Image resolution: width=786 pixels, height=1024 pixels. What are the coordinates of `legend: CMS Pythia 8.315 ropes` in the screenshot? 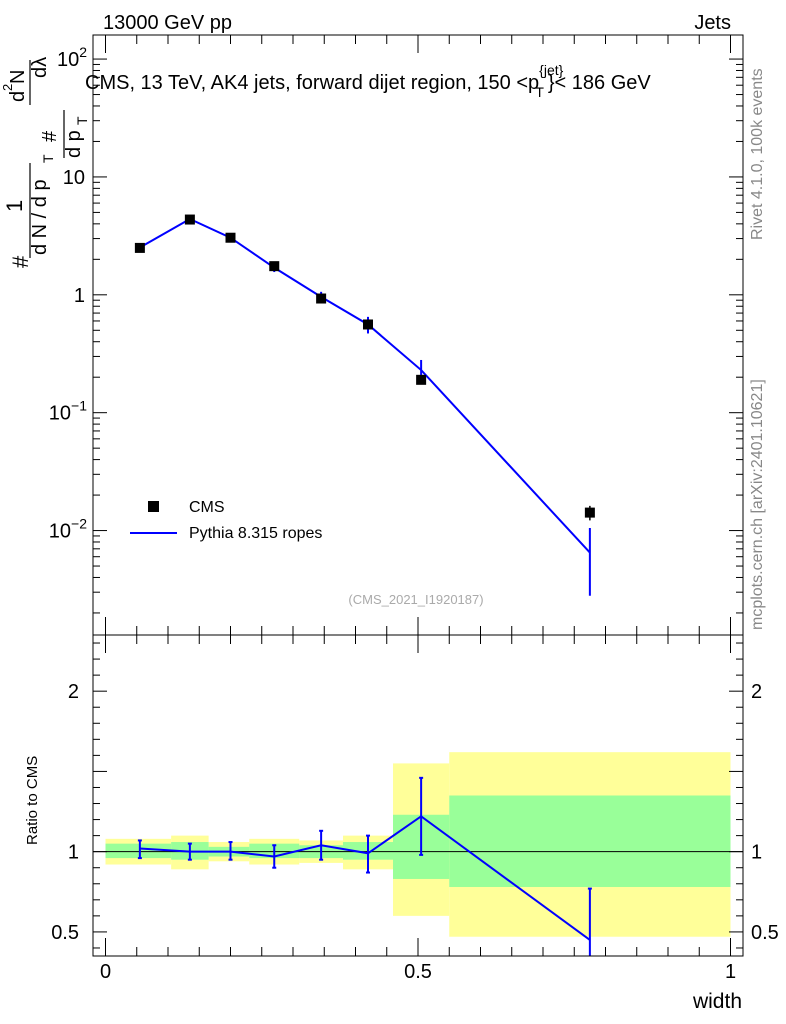 It's located at (226, 520).